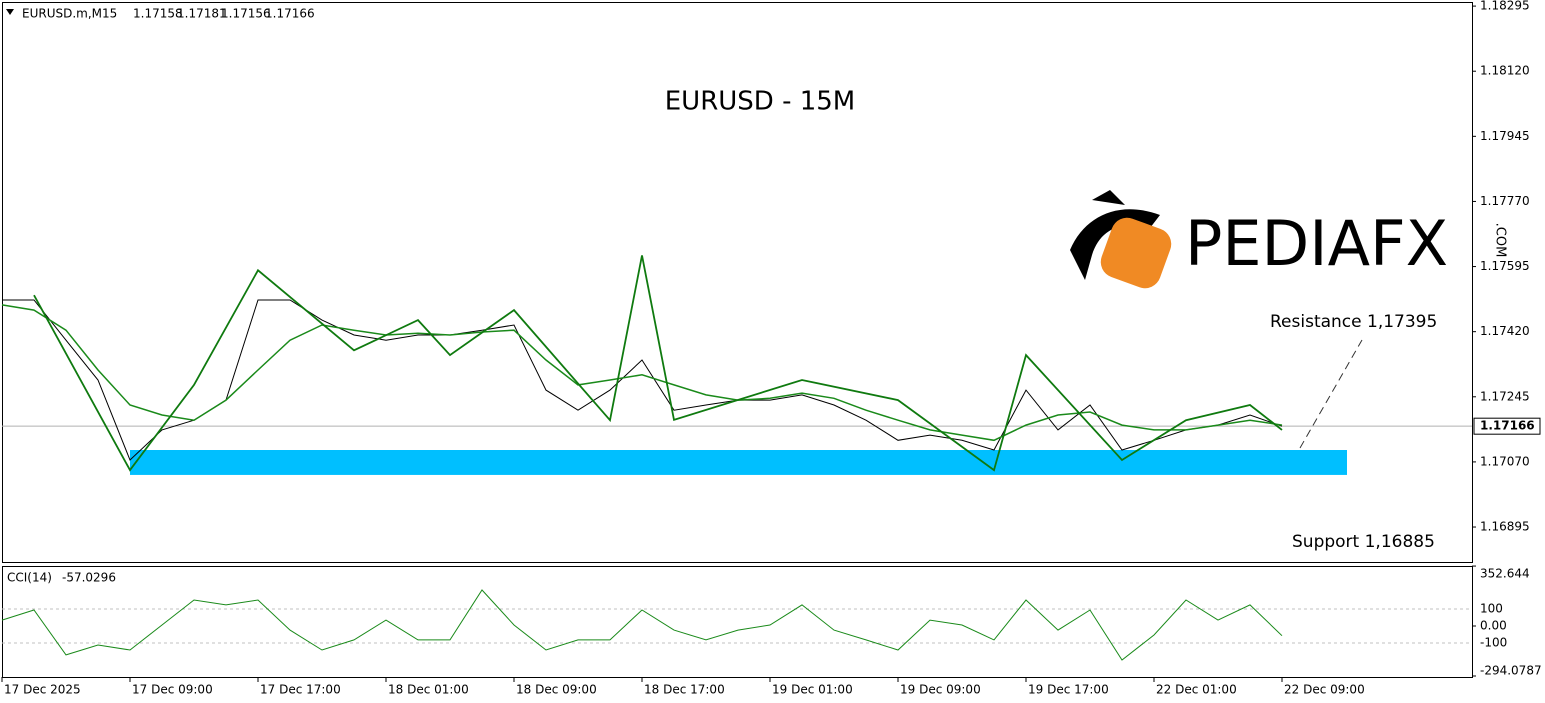 This screenshot has height=703, width=1545. I want to click on logo-suffix: .COM, so click(1500, 240).